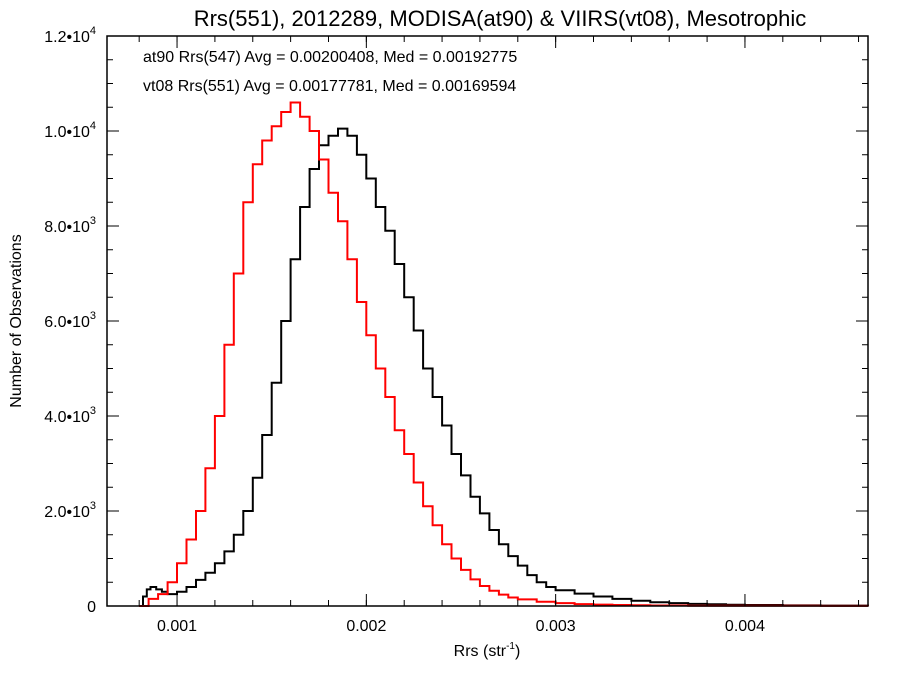 The image size is (900, 675). What do you see at coordinates (177, 626) in the screenshot?
I see `x-tick-label: 0.001` at bounding box center [177, 626].